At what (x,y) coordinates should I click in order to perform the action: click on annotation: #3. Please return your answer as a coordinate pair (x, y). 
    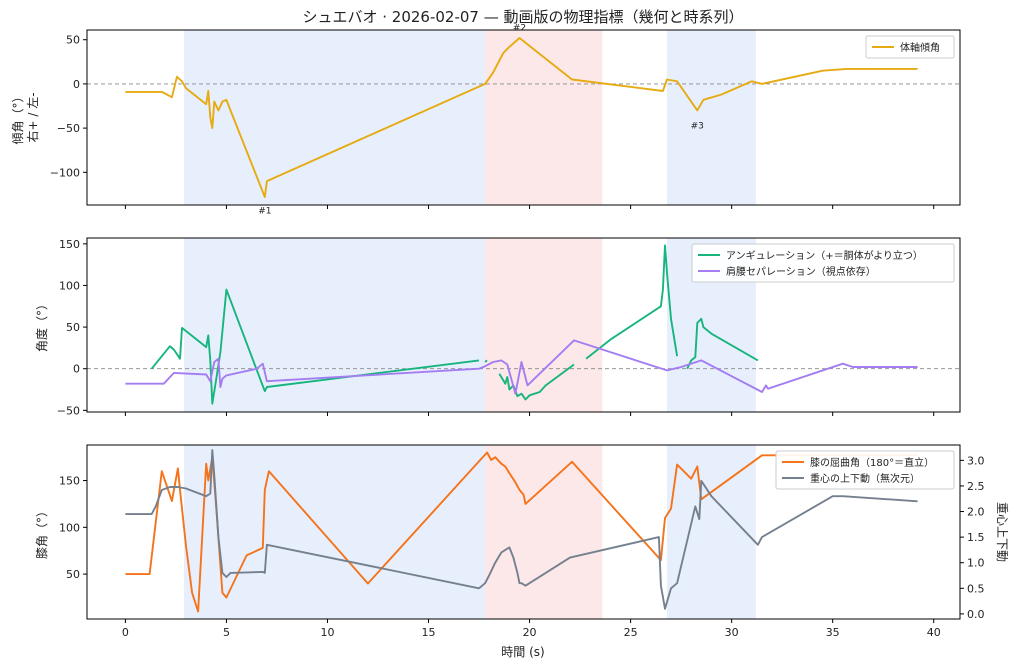
    Looking at the image, I should click on (697, 126).